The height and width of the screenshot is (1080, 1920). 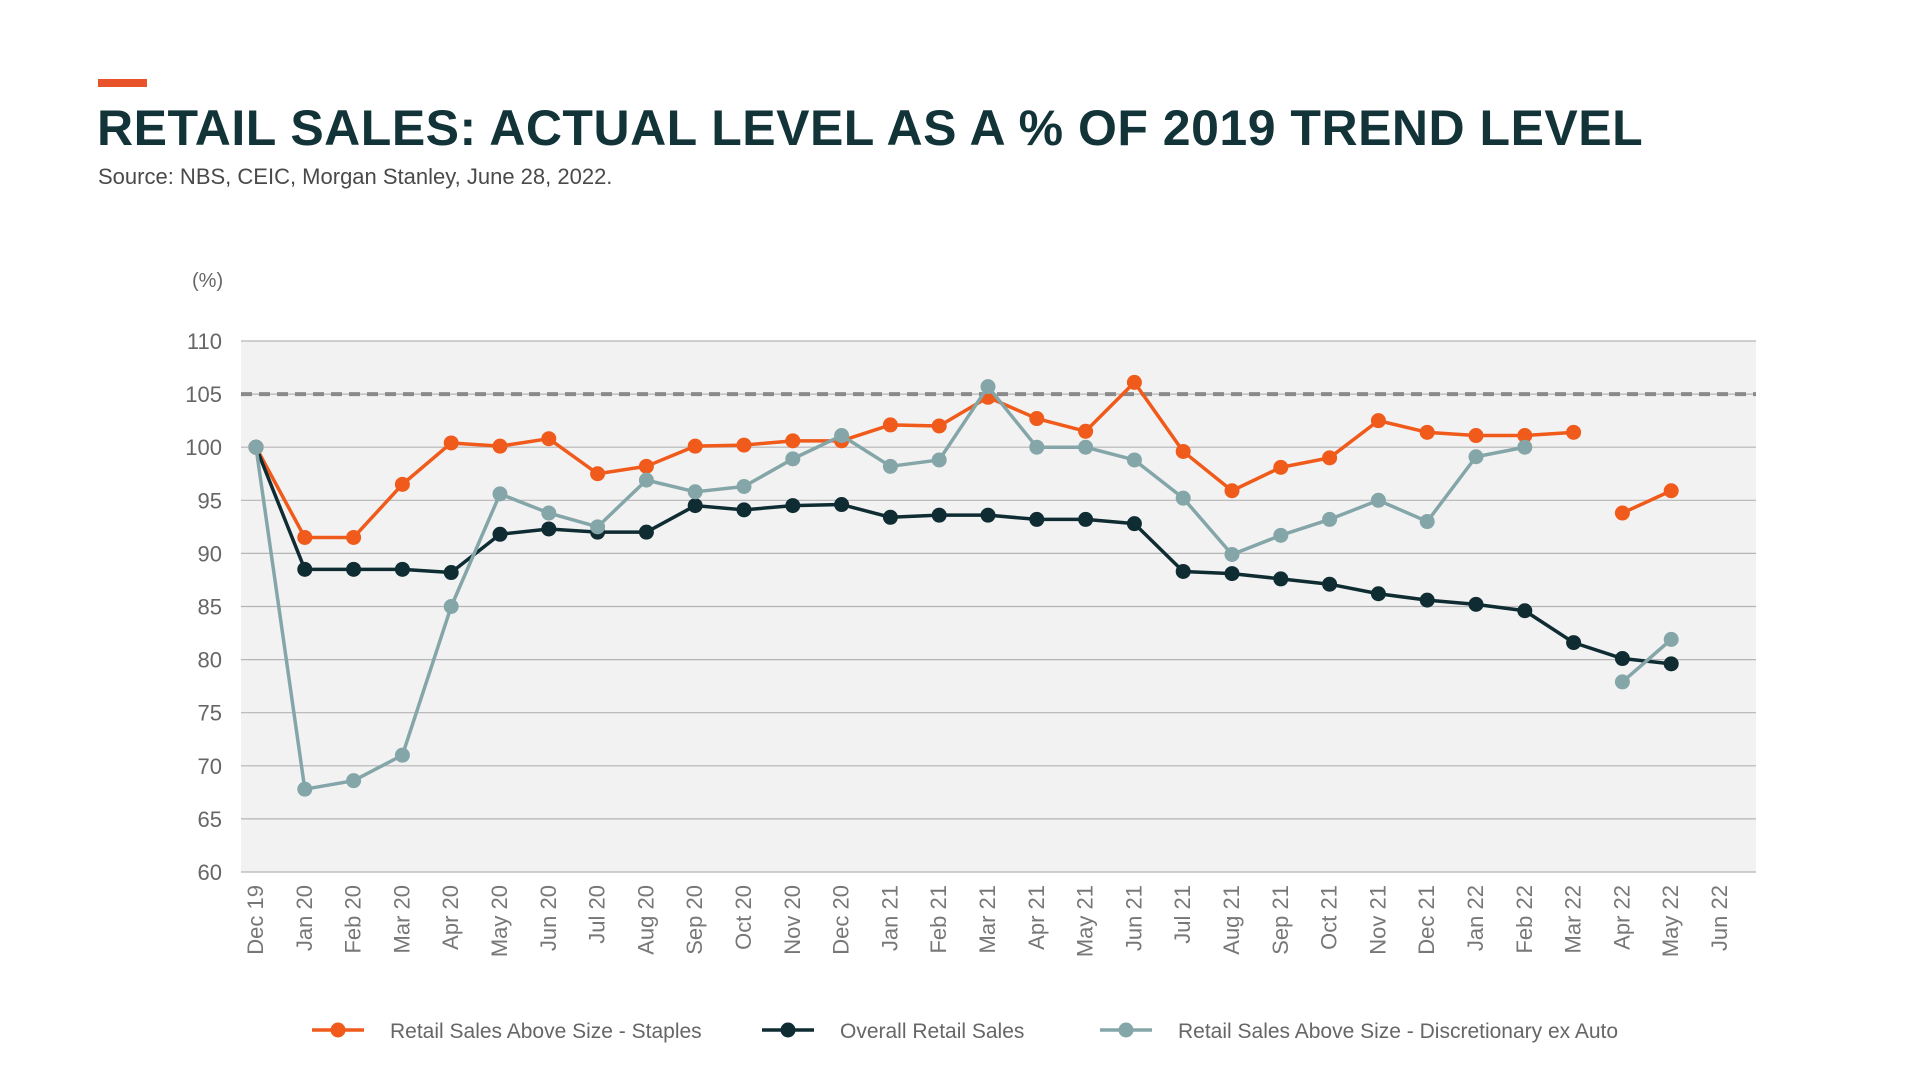 What do you see at coordinates (210, 553) in the screenshot?
I see `y-tick-label: 90` at bounding box center [210, 553].